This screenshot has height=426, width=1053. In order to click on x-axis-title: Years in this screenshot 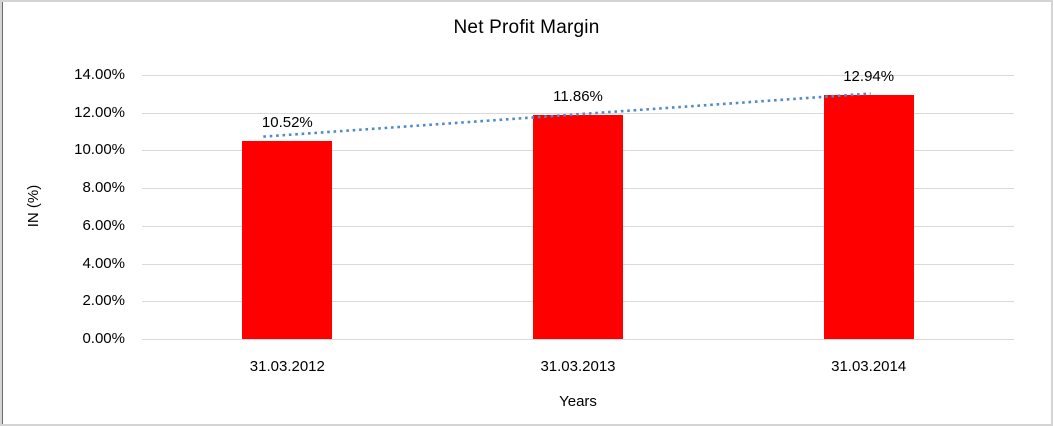, I will do `click(578, 401)`.